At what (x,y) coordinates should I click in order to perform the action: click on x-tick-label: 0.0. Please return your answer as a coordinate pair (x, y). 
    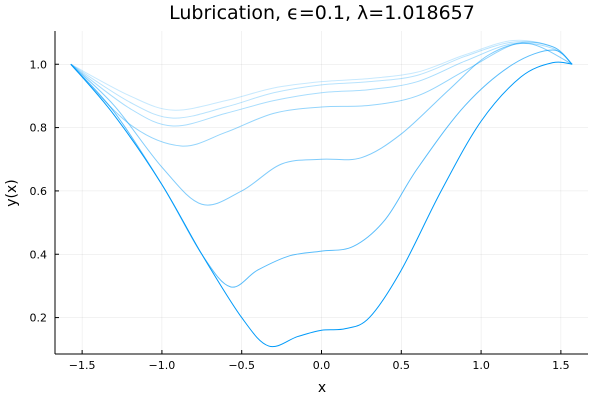
    Looking at the image, I should click on (322, 365).